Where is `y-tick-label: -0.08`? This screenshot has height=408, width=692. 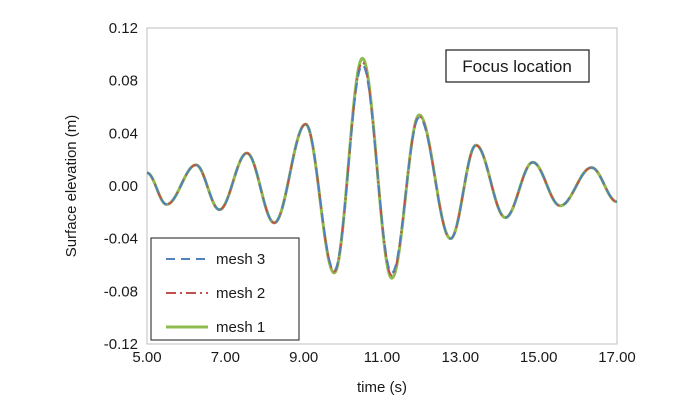
y-tick-label: -0.08 is located at coordinates (121, 291).